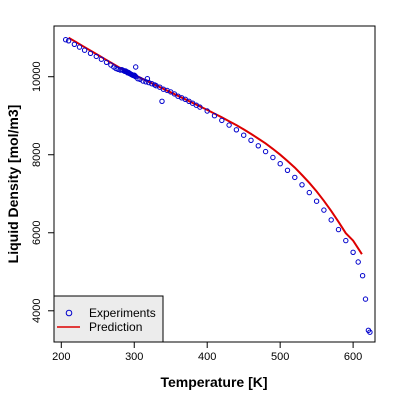 This screenshot has height=400, width=400. What do you see at coordinates (213, 382) in the screenshot?
I see `x-axis-title: Temperature [K]` at bounding box center [213, 382].